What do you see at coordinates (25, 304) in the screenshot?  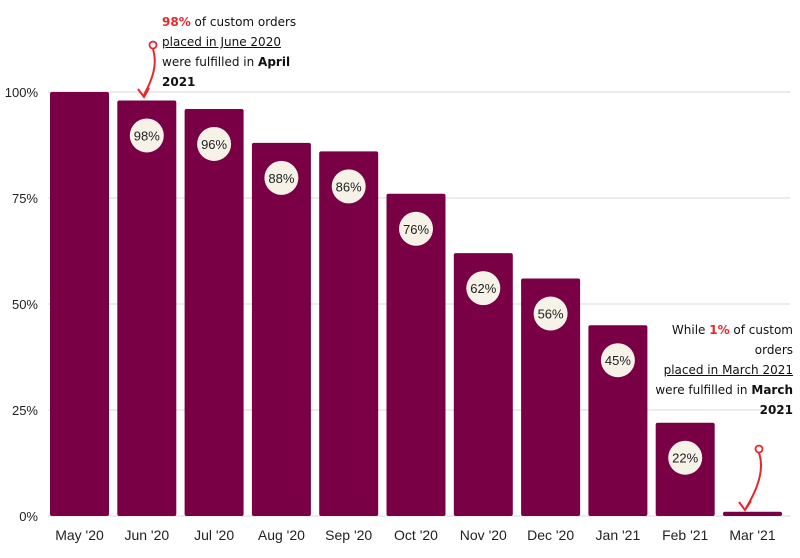 I see `y-tick-label: 50%` at bounding box center [25, 304].